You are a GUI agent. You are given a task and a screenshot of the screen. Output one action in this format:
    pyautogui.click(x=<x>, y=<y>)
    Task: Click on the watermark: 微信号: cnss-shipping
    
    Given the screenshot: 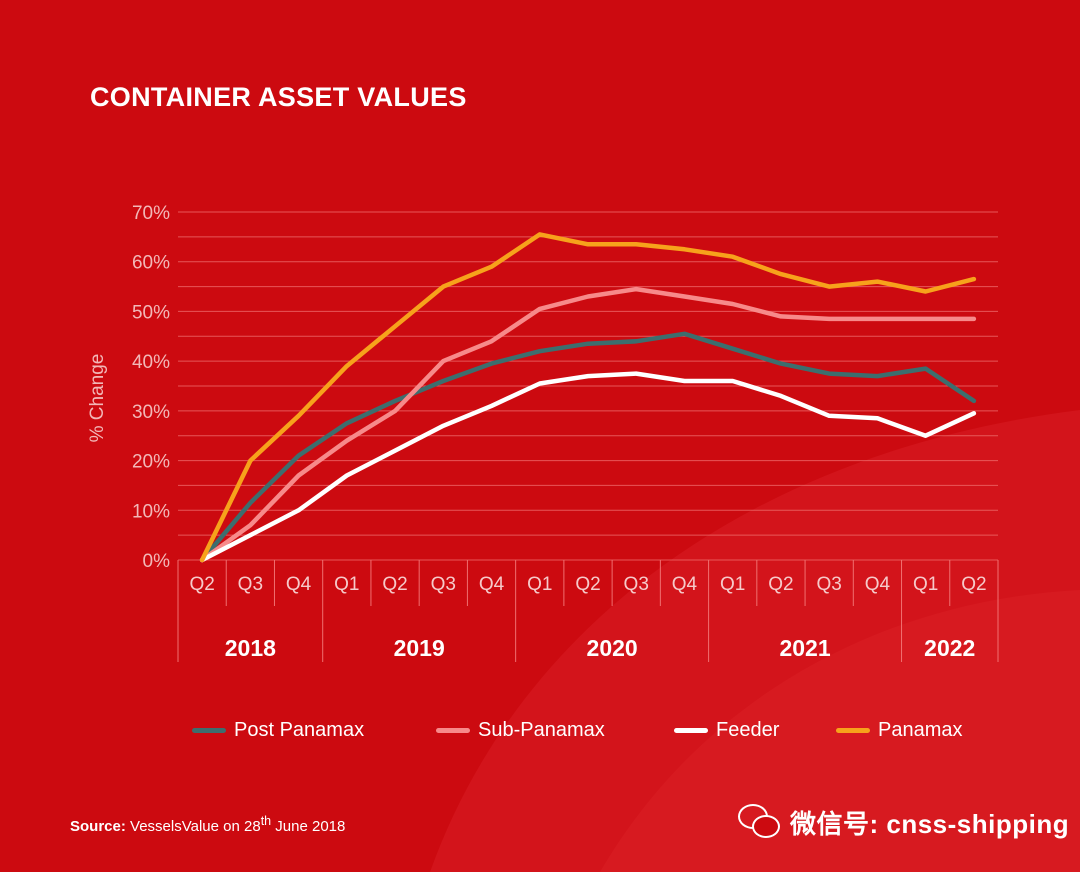 What is the action you would take?
    pyautogui.click(x=903, y=822)
    